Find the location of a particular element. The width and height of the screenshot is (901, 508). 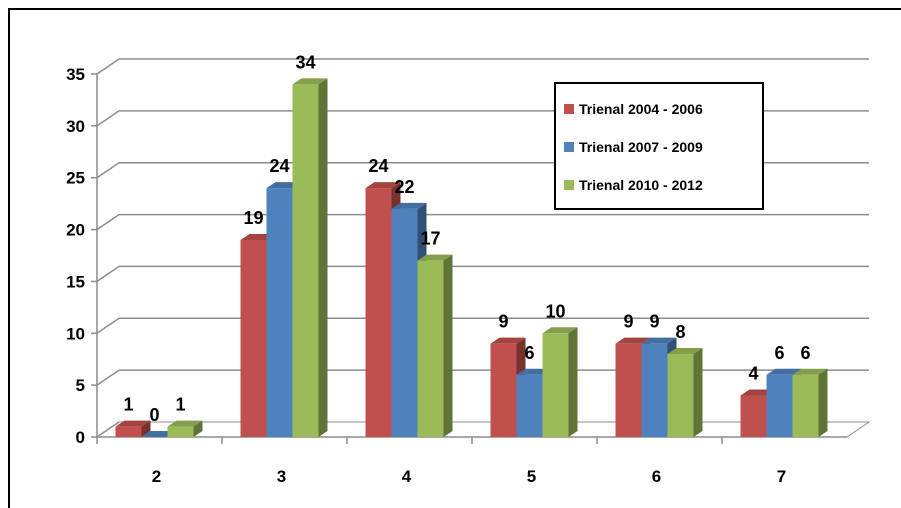

legend-item-series-2: Trienal 2007 - 2009 is located at coordinates (659, 147).